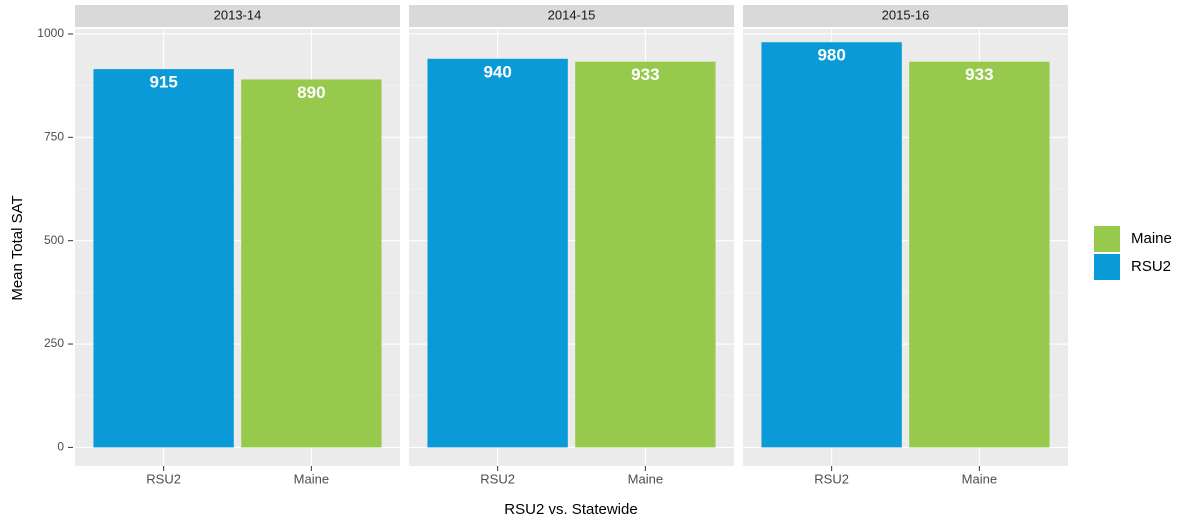  Describe the element at coordinates (17, 247) in the screenshot. I see `y-axis-title: Mean Total SAT` at that location.